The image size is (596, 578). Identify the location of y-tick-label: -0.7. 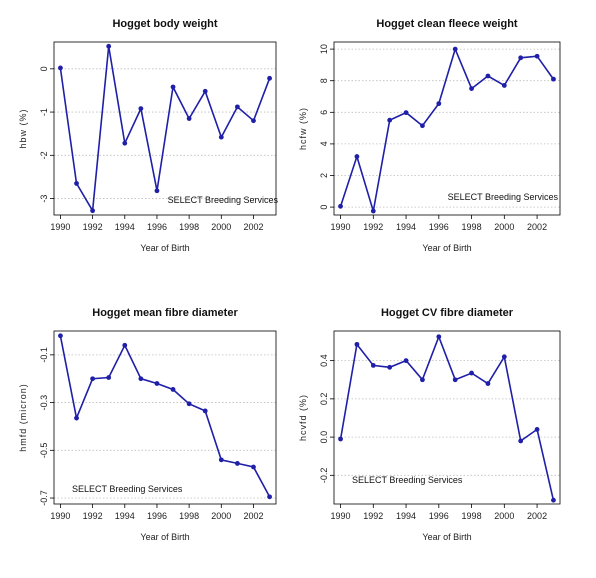
(44, 498).